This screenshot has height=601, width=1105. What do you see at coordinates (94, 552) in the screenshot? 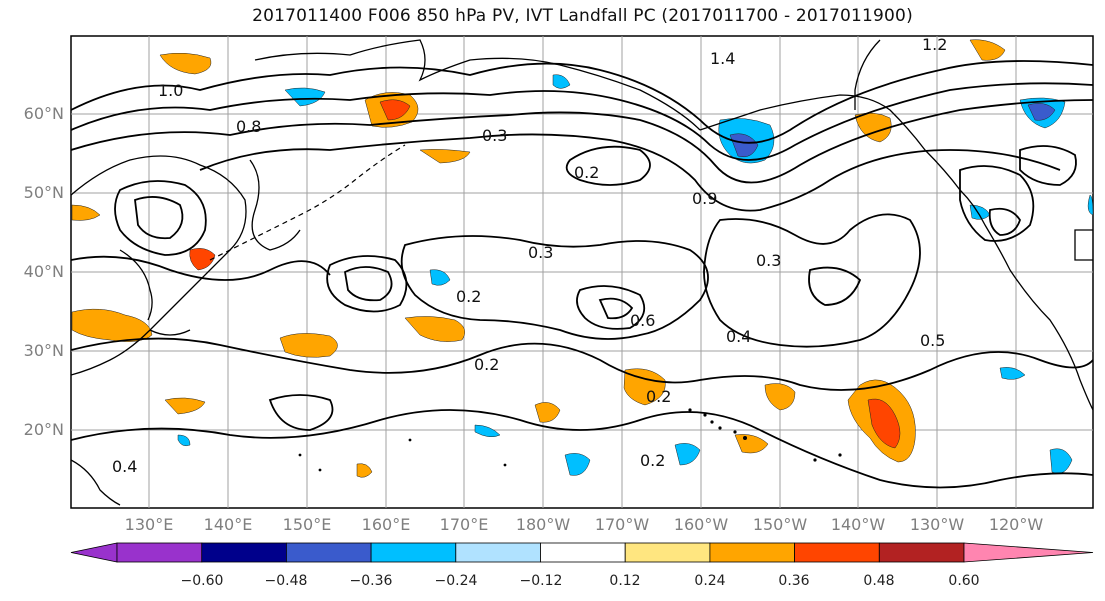
I see `colorbar-arrow-min` at bounding box center [94, 552].